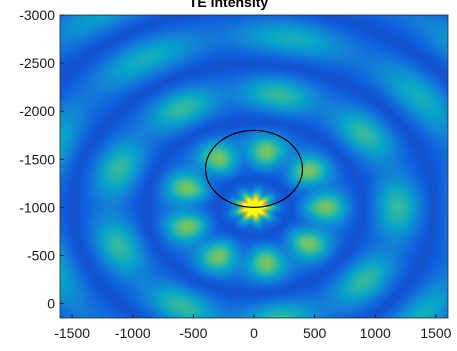 This screenshot has width=457, height=351. I want to click on x-tick-label: 500, so click(315, 333).